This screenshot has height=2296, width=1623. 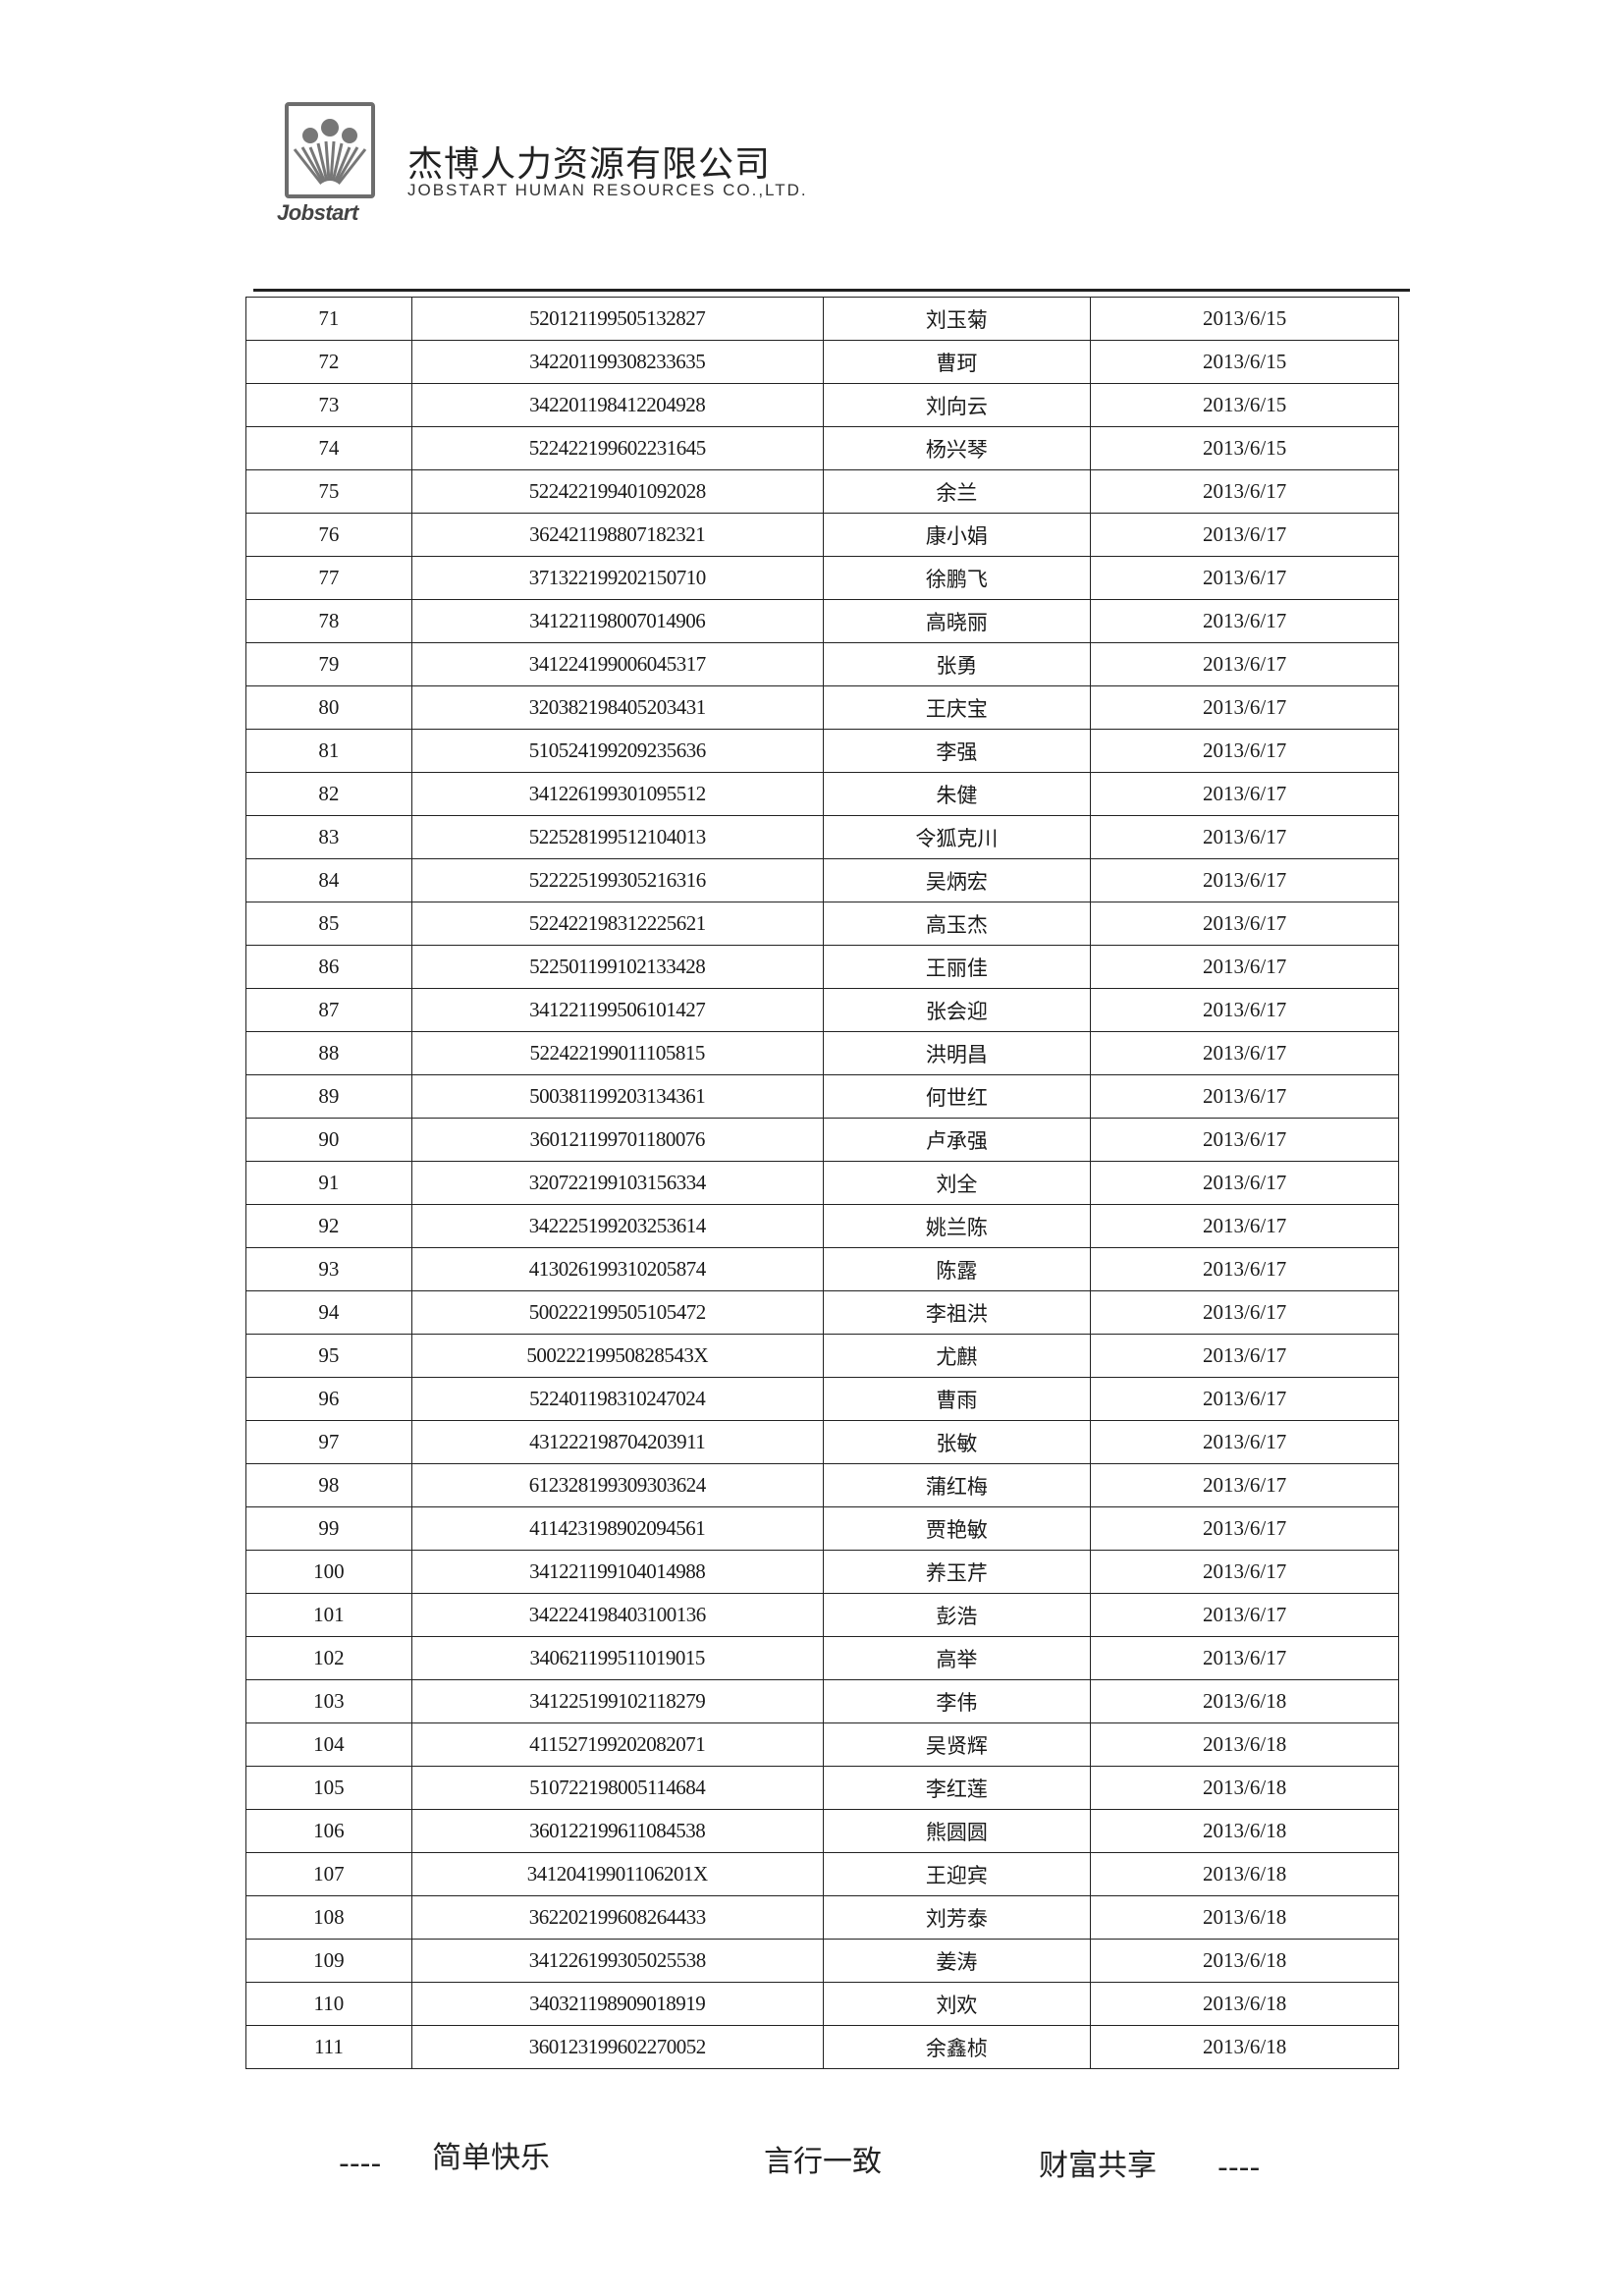 What do you see at coordinates (617, 751) in the screenshot?
I see `id-number-cell: 510524199209235636` at bounding box center [617, 751].